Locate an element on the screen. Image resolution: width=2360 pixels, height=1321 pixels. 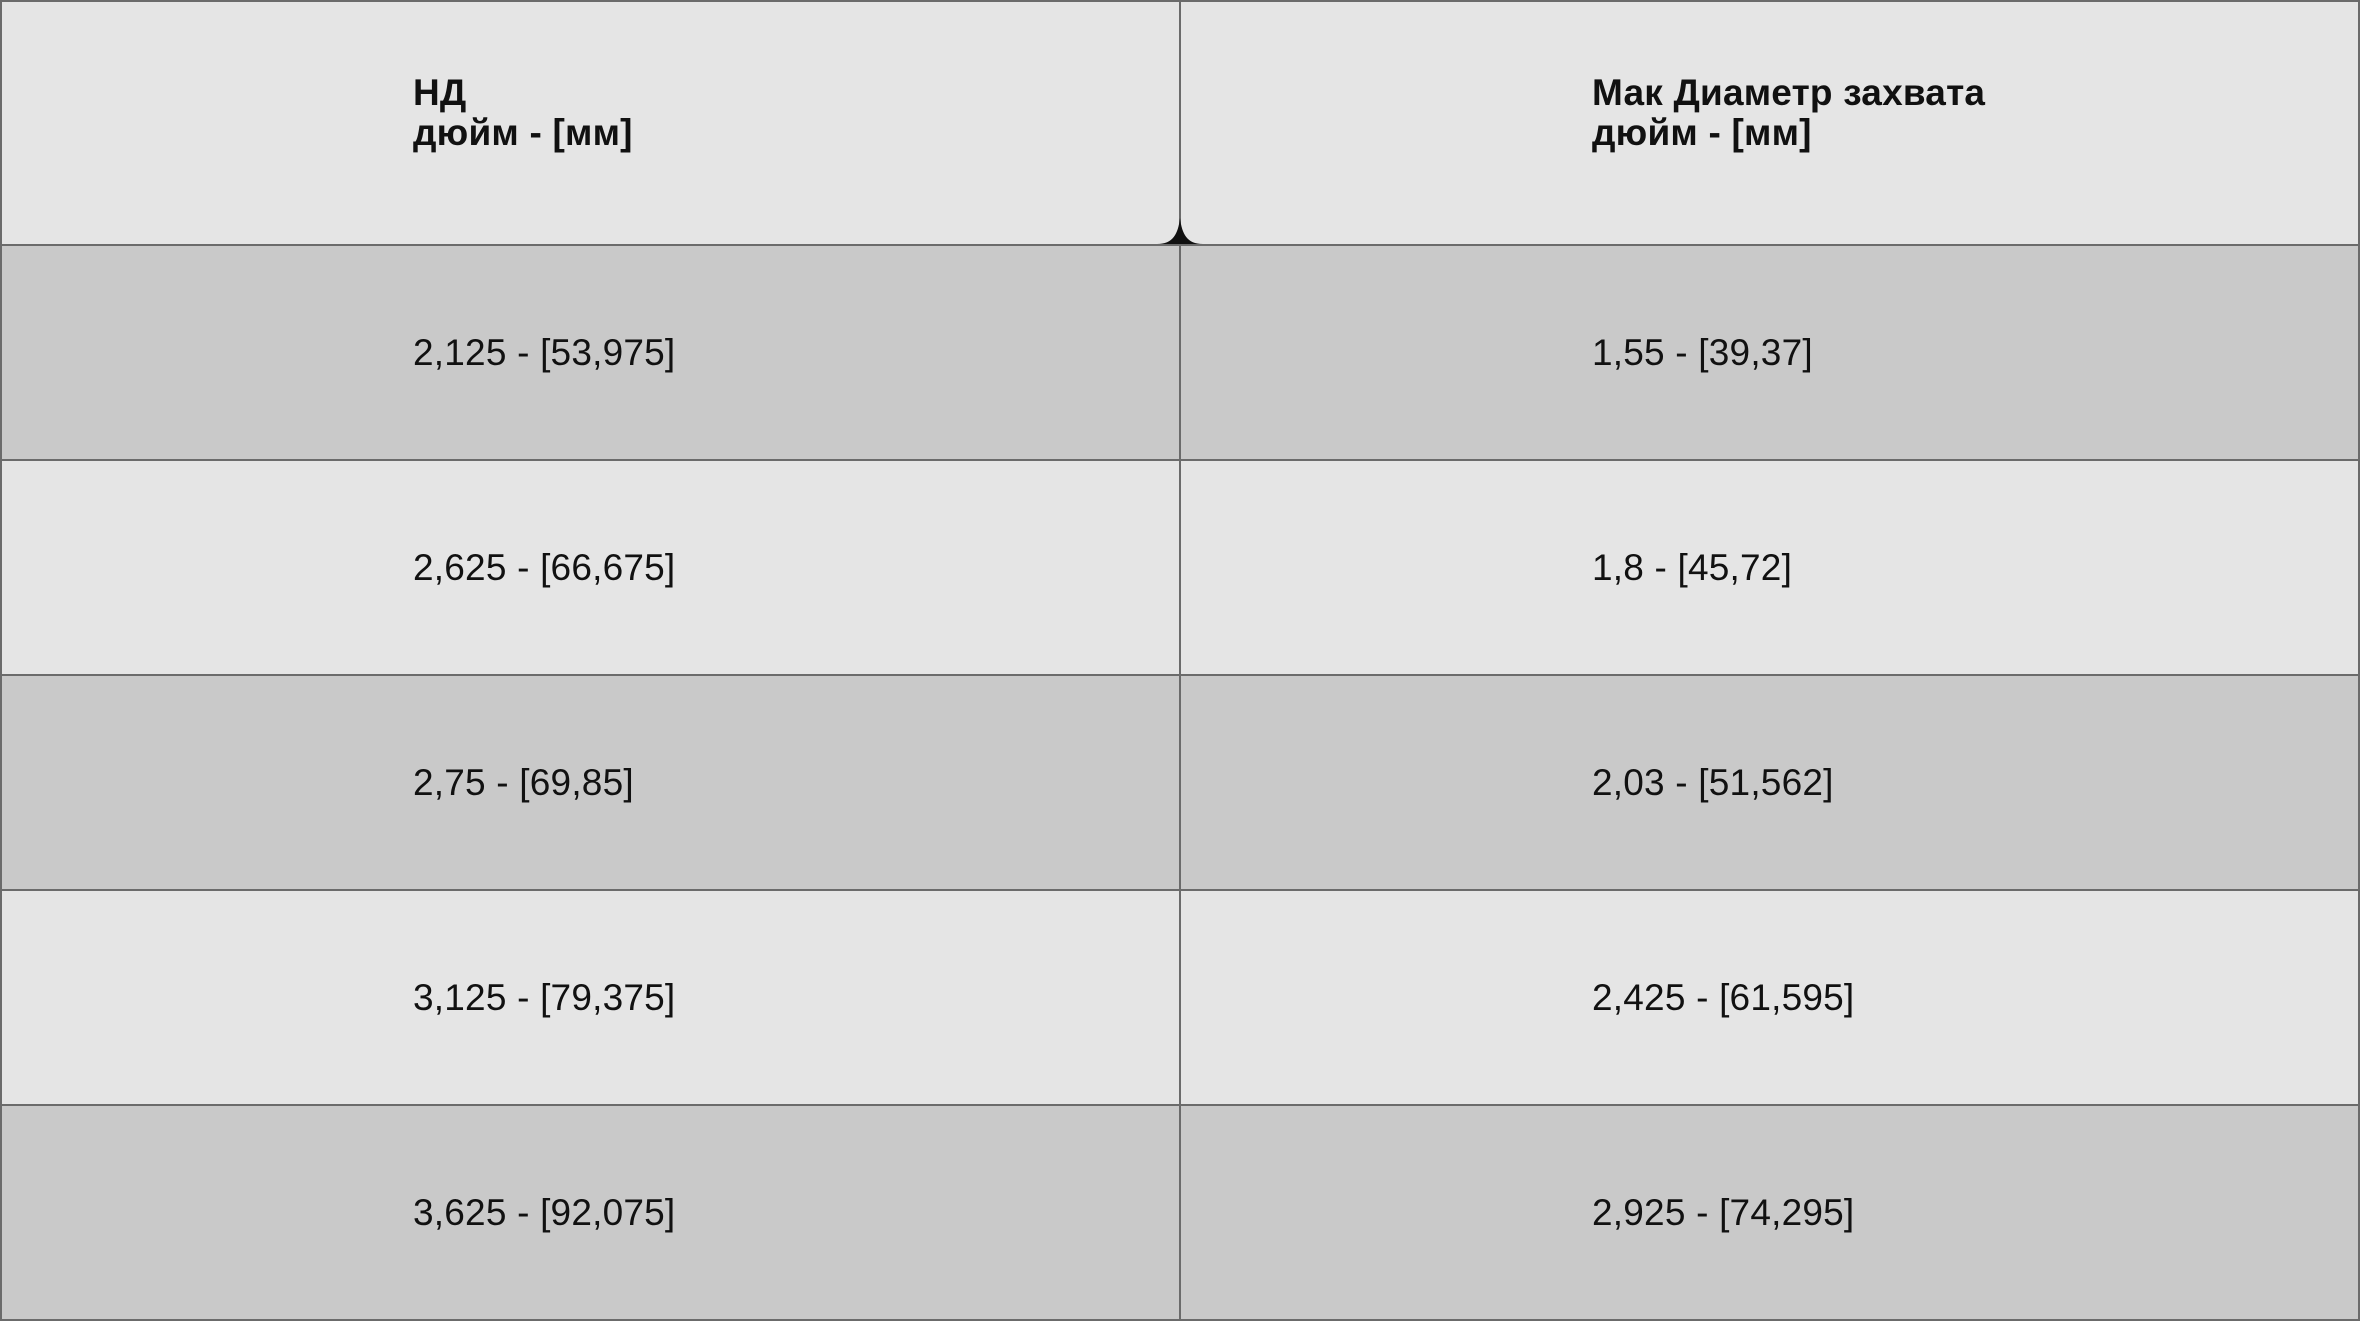
header-cell-max-diameter: Мак Диаметр захвата дюйм - [мм] is located at coordinates (1769, 124).